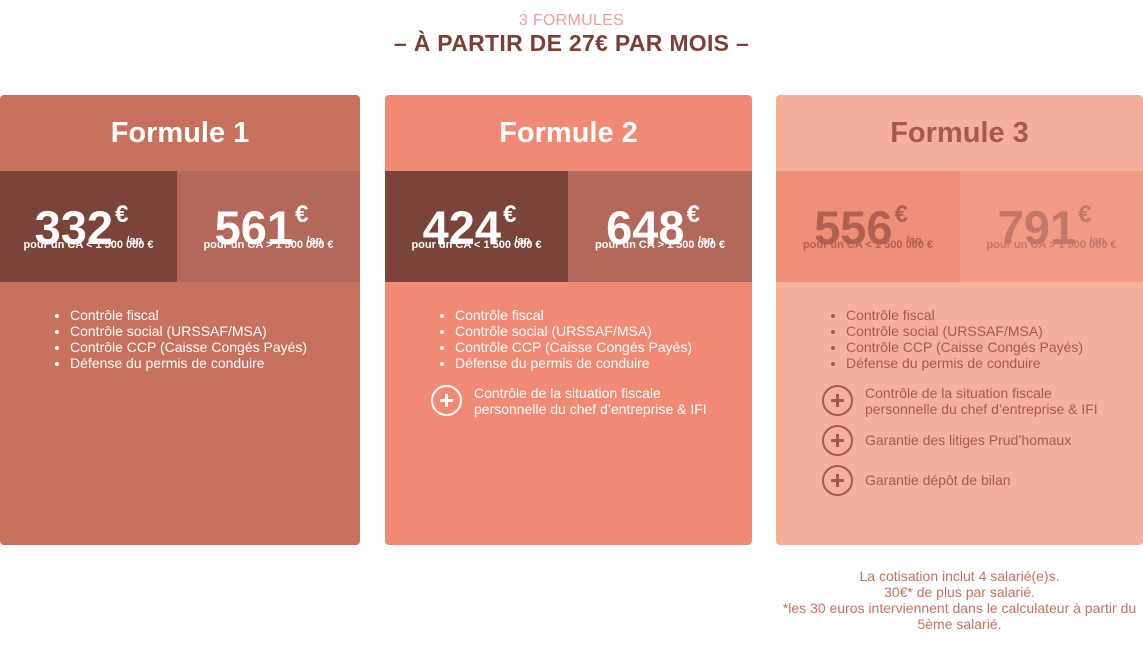 This screenshot has height=648, width=1143. Describe the element at coordinates (74, 227) in the screenshot. I see `price-amount: 332` at that location.